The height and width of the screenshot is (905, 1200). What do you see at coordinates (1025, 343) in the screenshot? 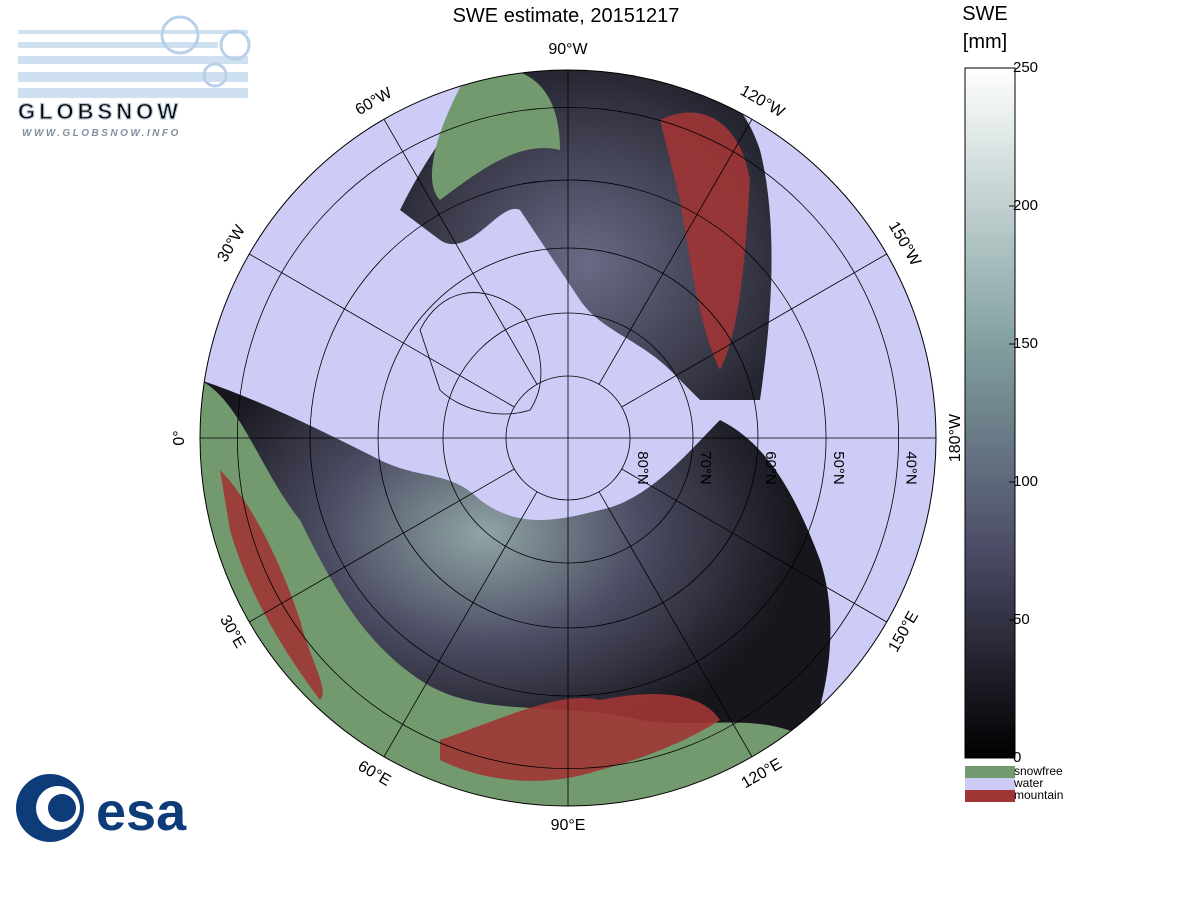
I see `colorbar-tick-label: 150` at bounding box center [1025, 343].